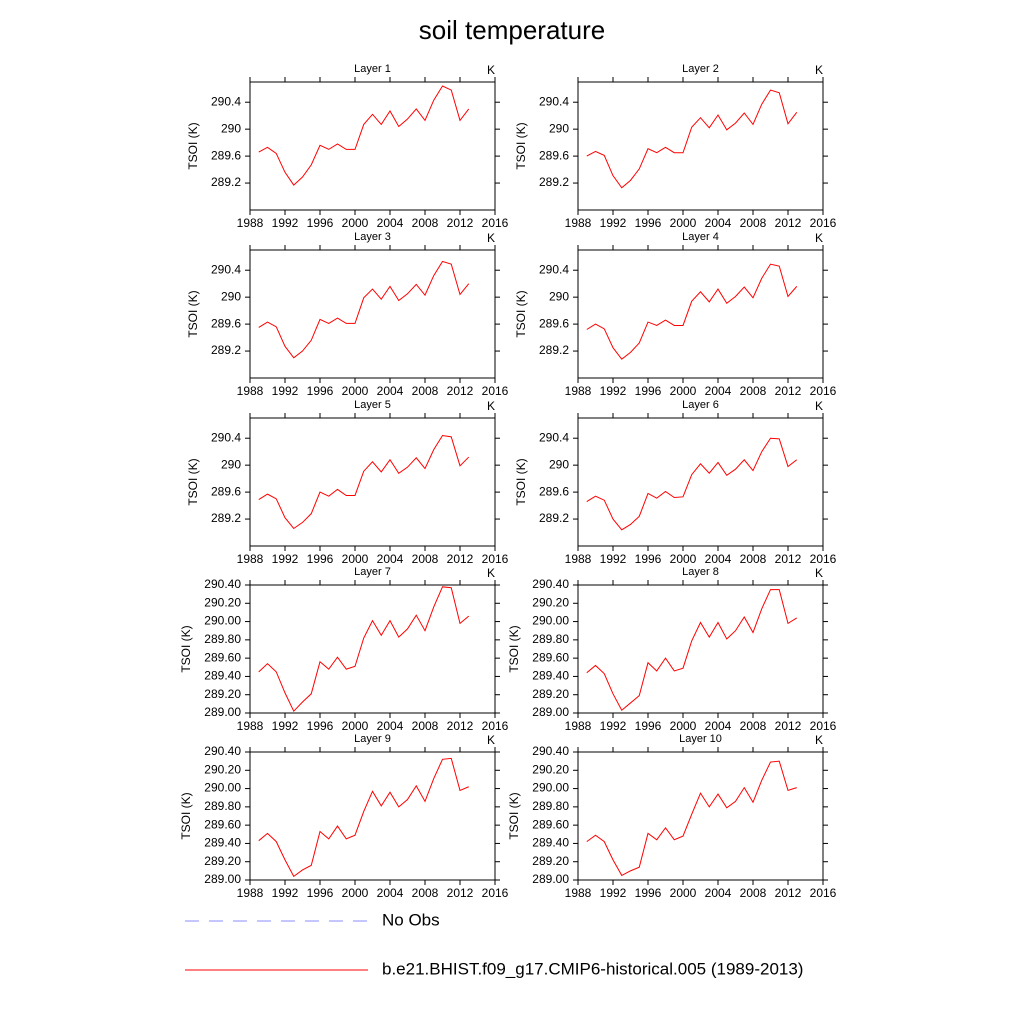 This screenshot has height=1024, width=1024. Describe the element at coordinates (372, 405) in the screenshot. I see `panel-title: Layer 5` at that location.